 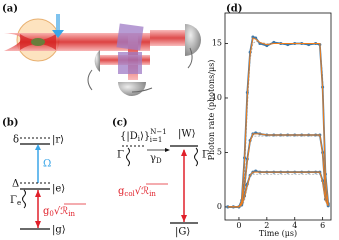 What do you see at coordinates (143, 136) in the screenshot?
I see `dark-states: {|Di⟩}N−1 i=1` at bounding box center [143, 136].